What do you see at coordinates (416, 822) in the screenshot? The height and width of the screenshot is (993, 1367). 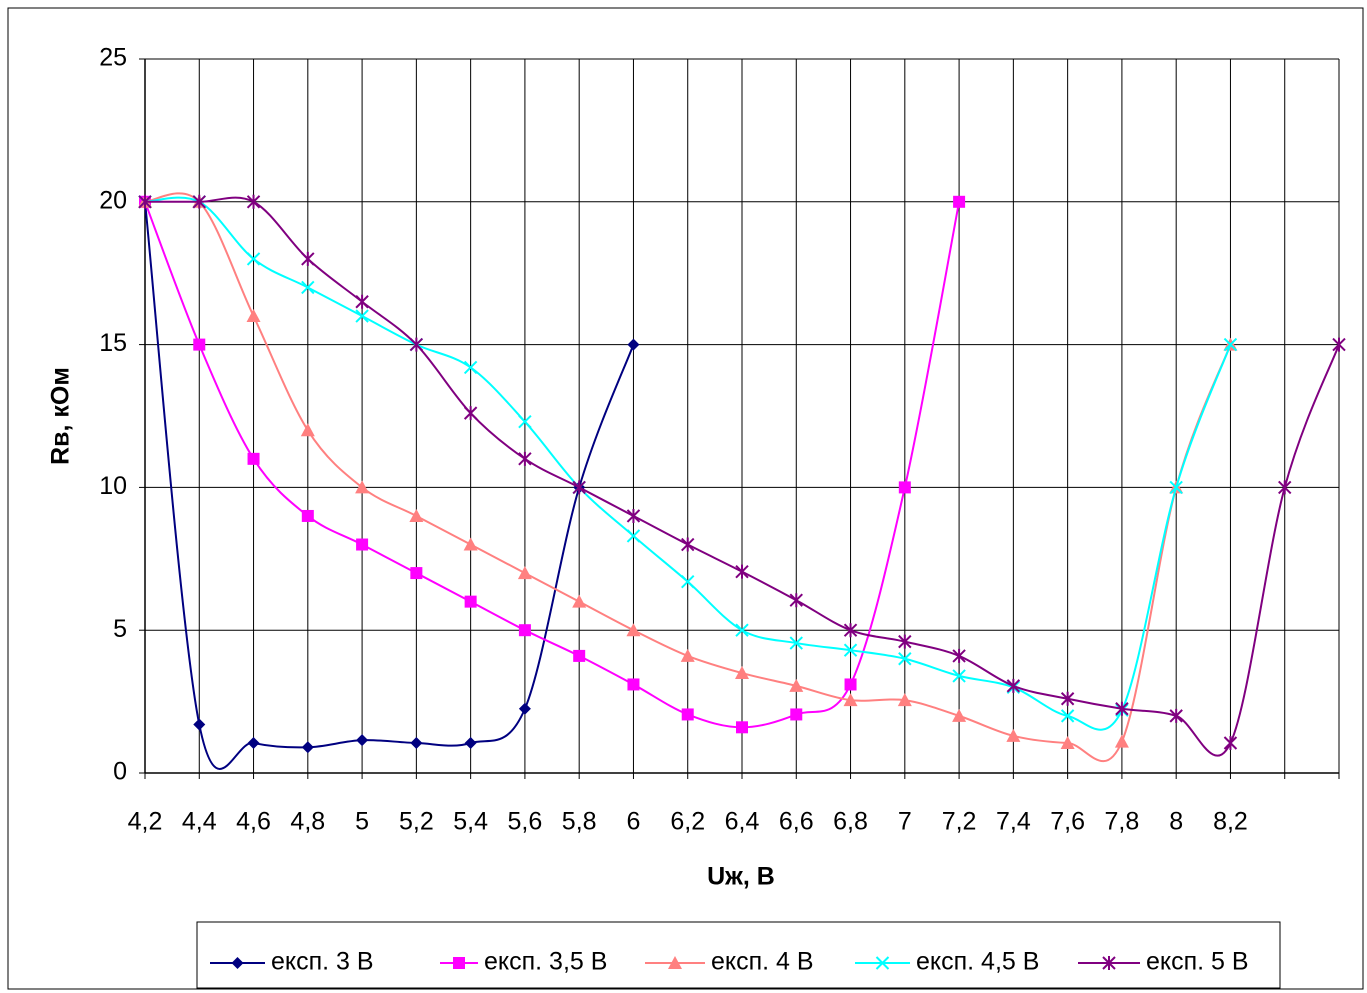 I see `x-tick-label: 5,2` at bounding box center [416, 822].